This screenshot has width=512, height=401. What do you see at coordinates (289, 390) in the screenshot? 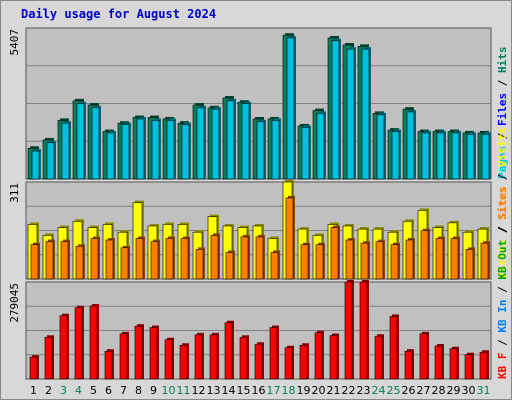
I see `day-label: 18` at bounding box center [289, 390].